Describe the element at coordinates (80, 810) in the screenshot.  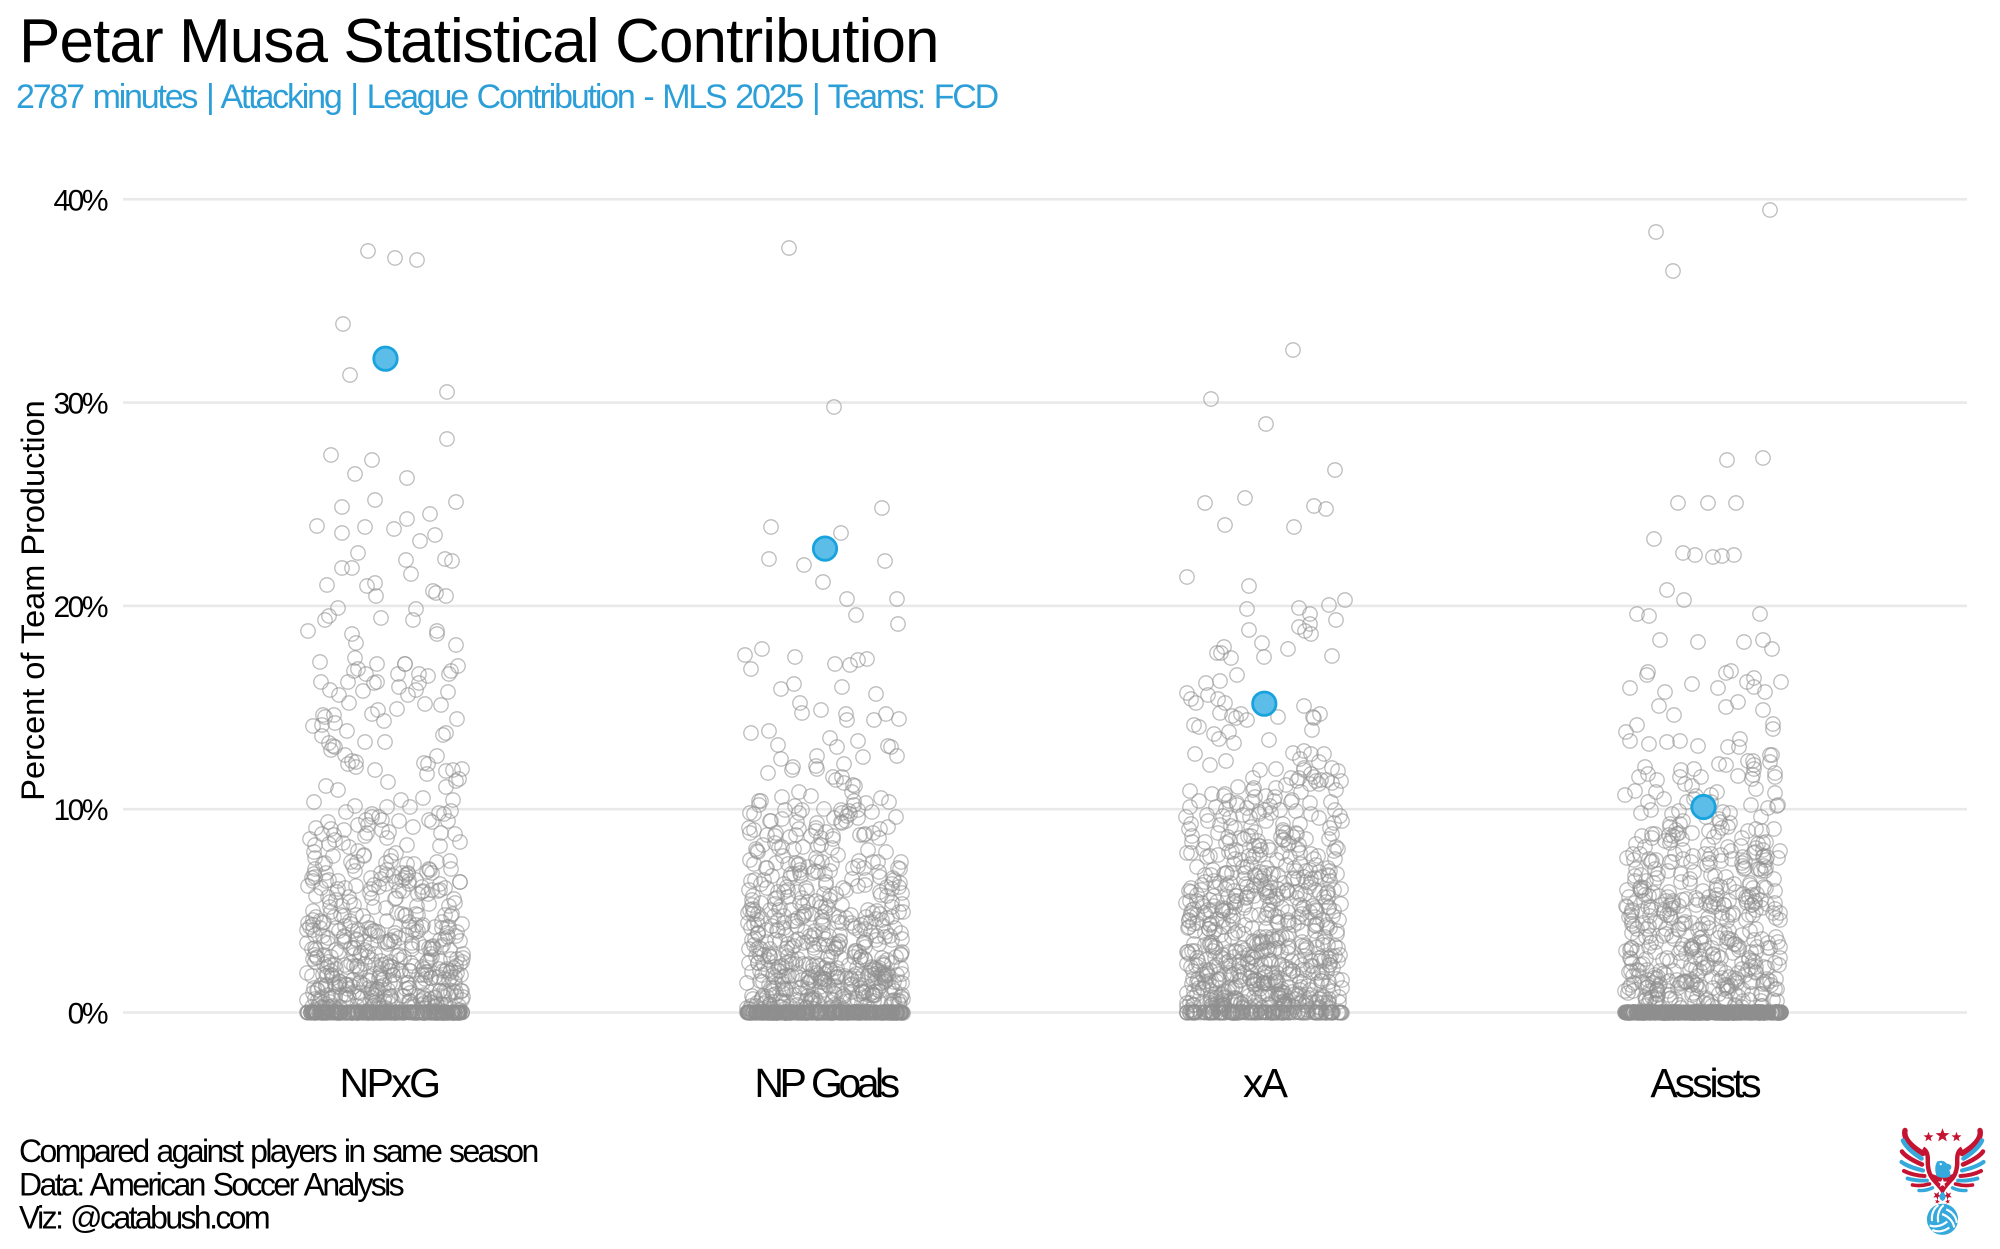
I see `svg-text: 10%` at that location.